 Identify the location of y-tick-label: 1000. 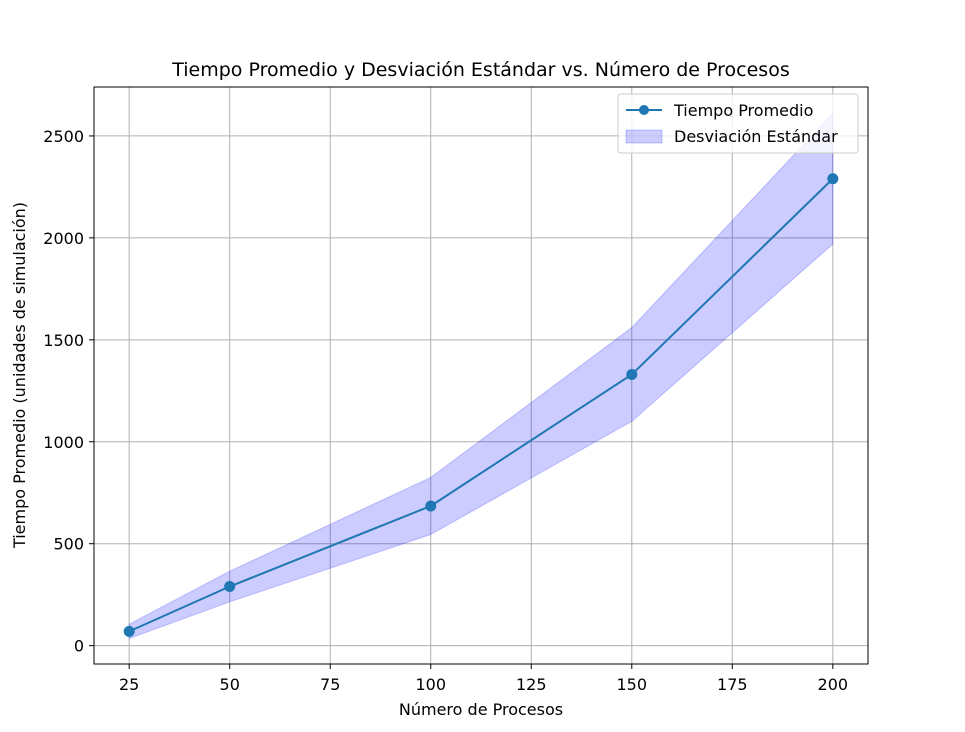
(63, 442).